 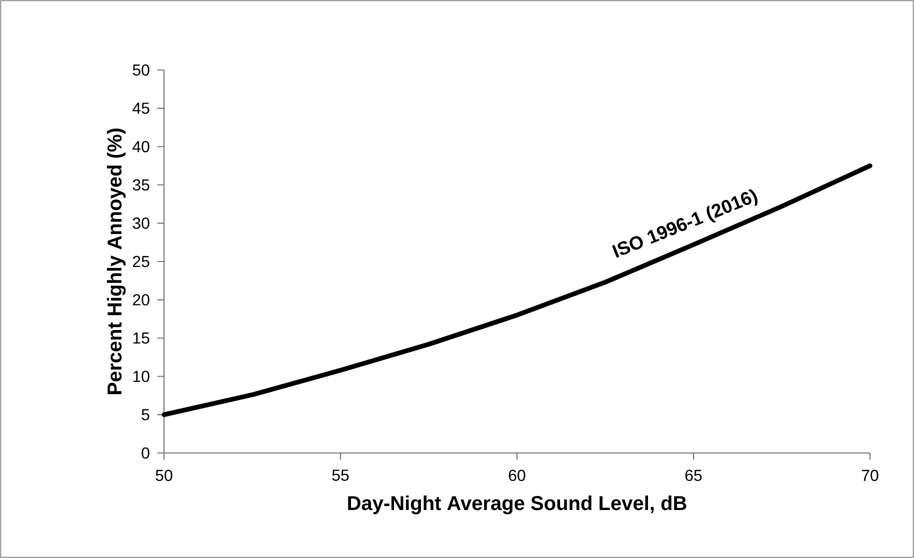 What do you see at coordinates (517, 476) in the screenshot?
I see `x-tick-label: 60` at bounding box center [517, 476].